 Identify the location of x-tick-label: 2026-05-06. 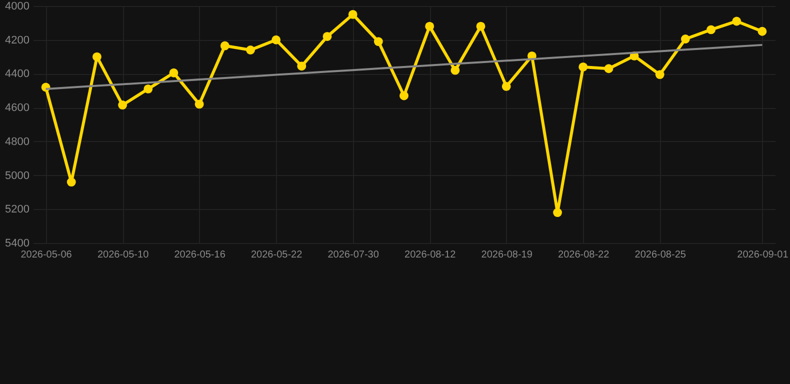
(46, 255).